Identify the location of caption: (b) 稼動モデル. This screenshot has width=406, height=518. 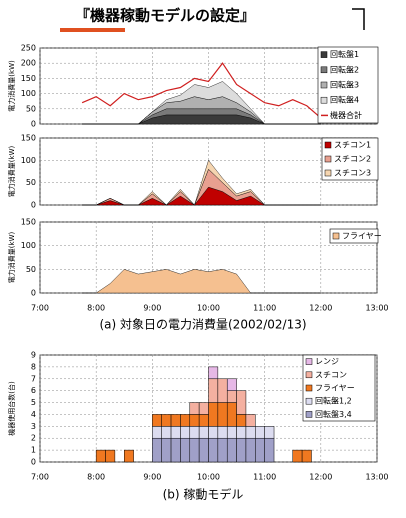
(203, 494).